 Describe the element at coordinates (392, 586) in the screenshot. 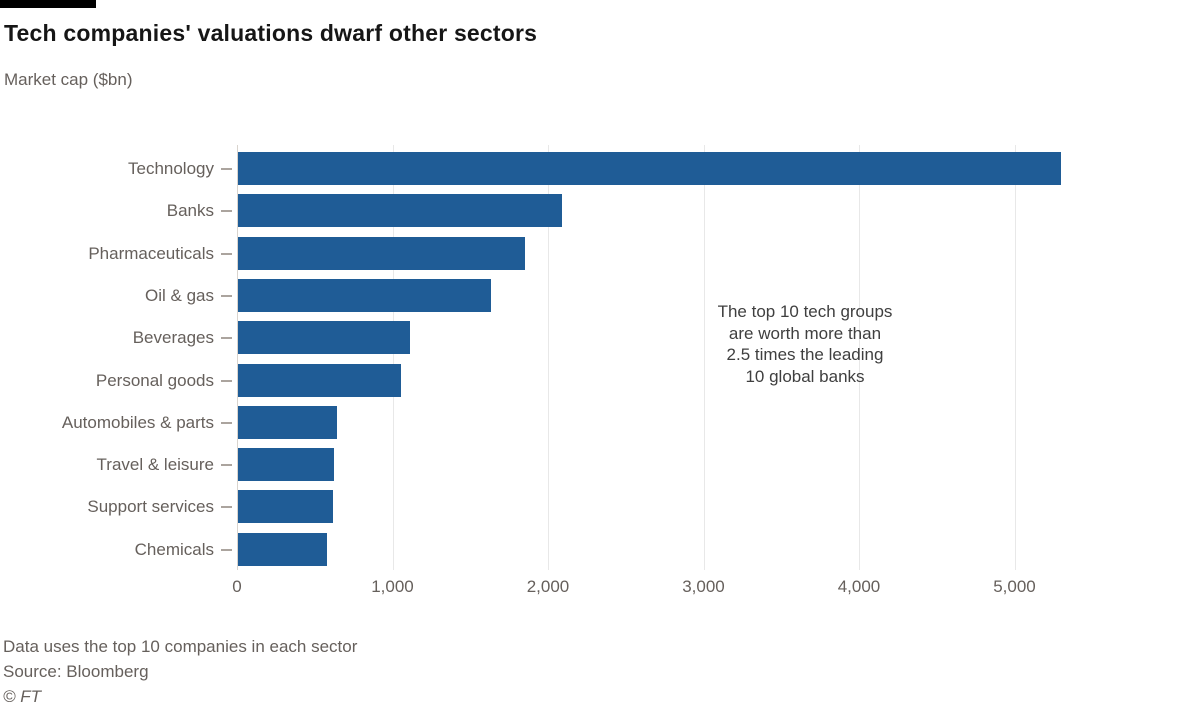

I see `x-tick-label: 1,000` at that location.